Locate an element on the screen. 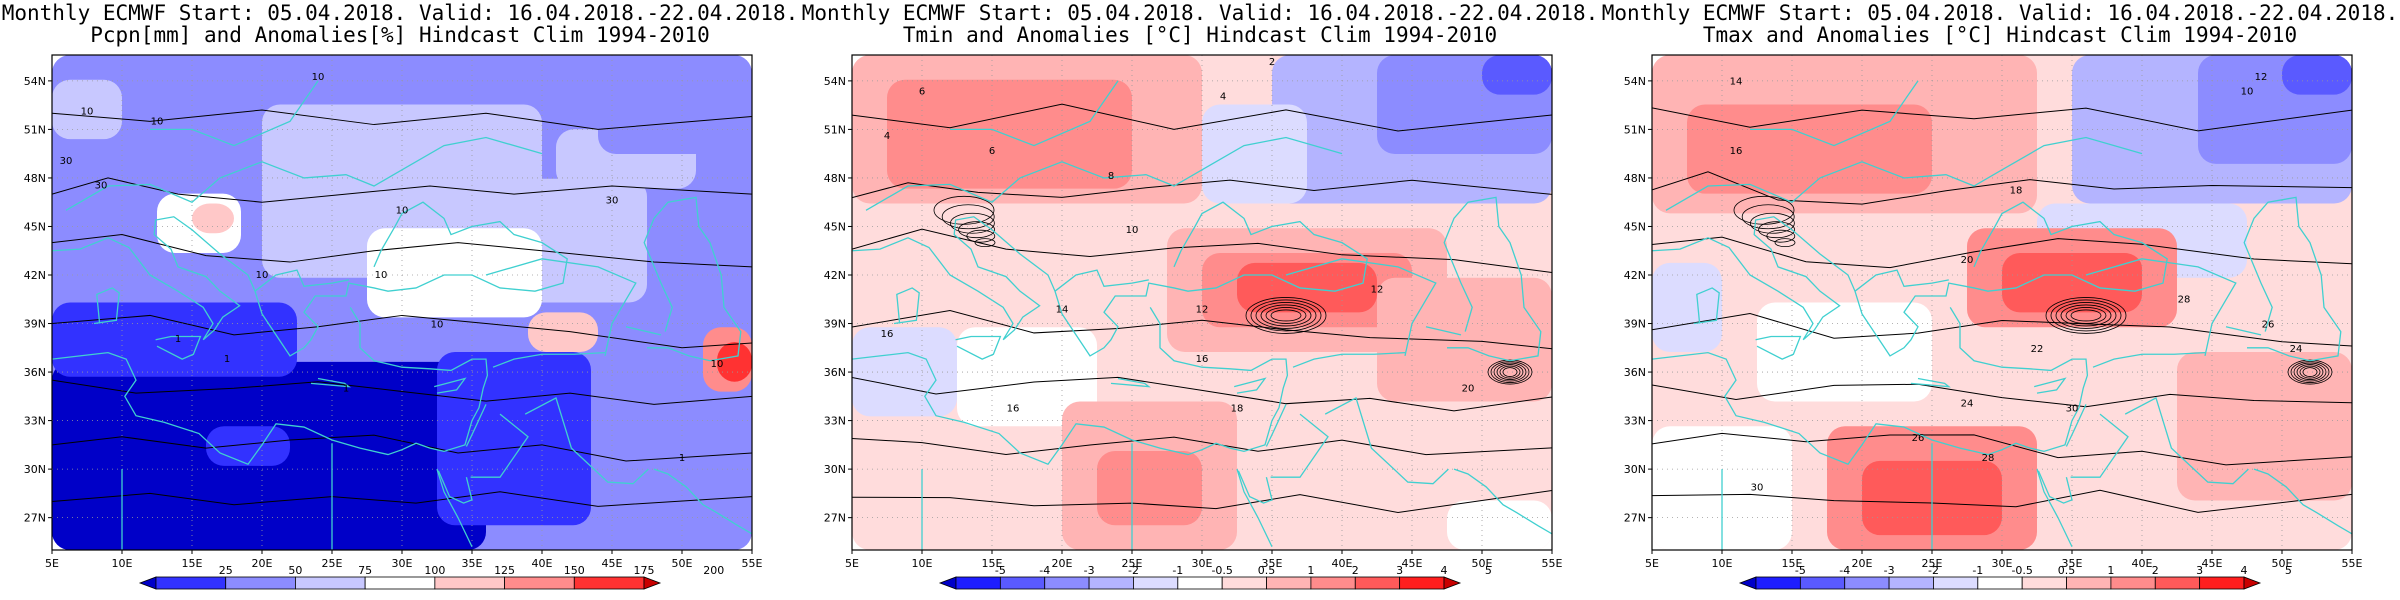  colorbar-label: -3 is located at coordinates (1089, 570).